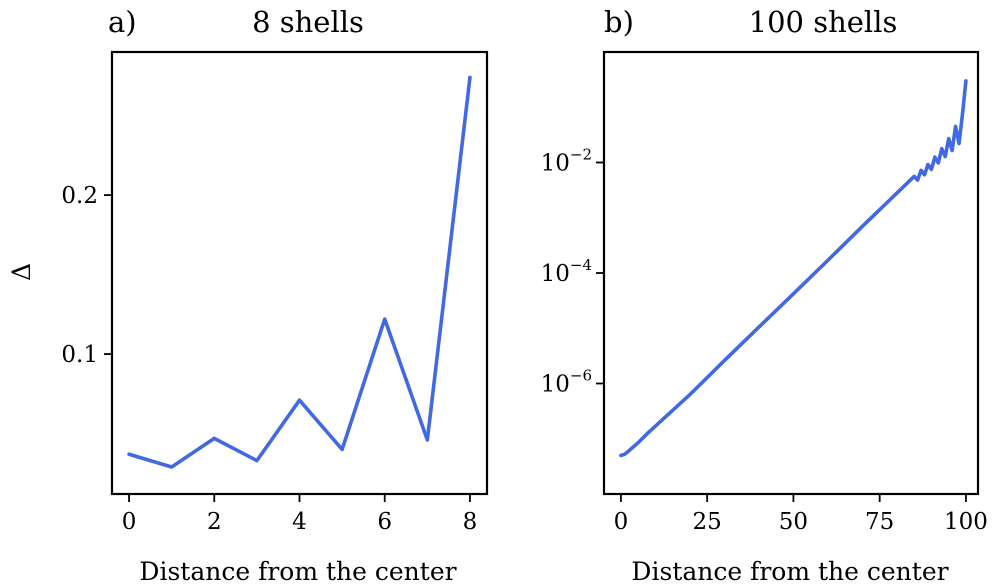  What do you see at coordinates (581, 155) in the screenshot?
I see `y-tick-label-exponent: −2` at bounding box center [581, 155].